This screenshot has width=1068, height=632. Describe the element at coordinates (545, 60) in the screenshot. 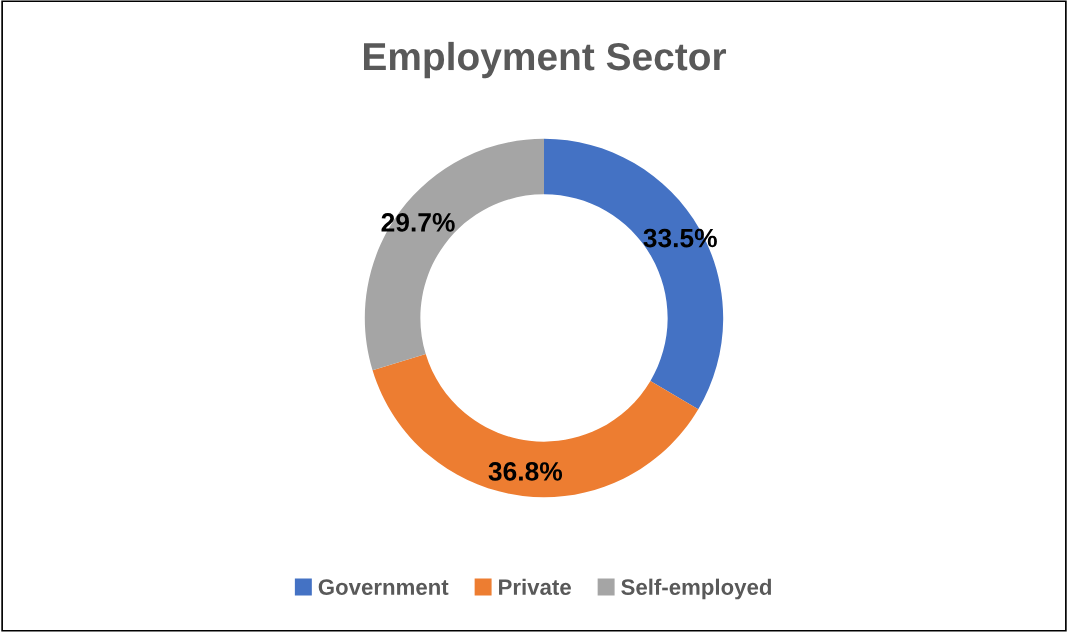

I see `chart-title: Employment Sector` at that location.